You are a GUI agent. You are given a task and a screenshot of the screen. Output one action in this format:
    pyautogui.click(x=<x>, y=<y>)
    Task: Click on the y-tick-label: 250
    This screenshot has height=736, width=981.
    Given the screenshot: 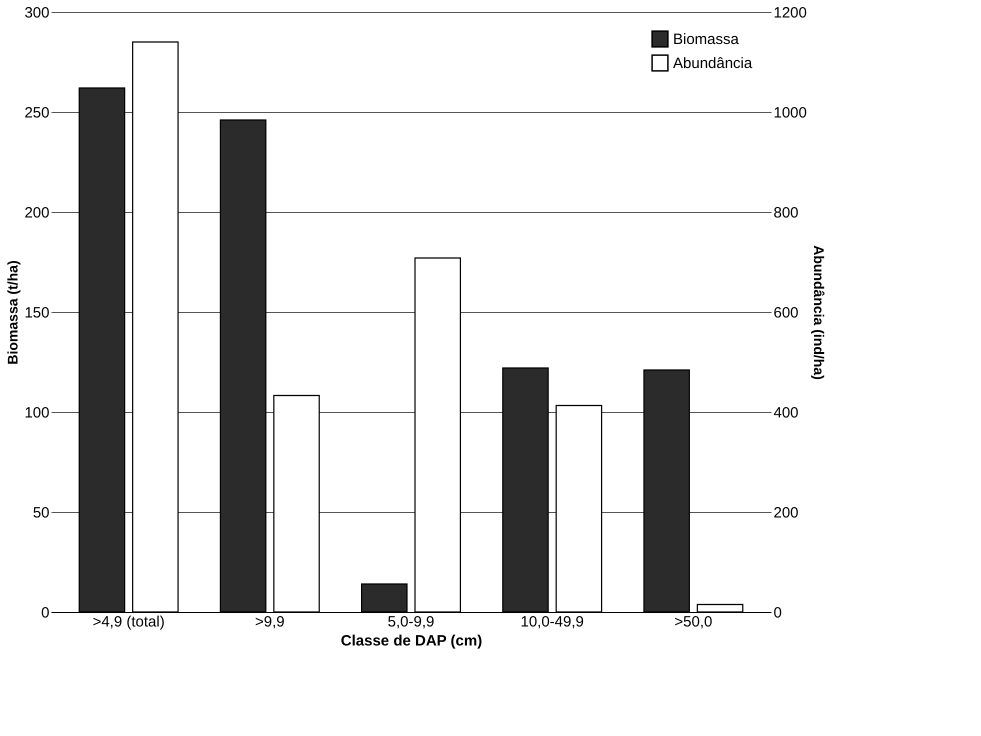 What is the action you would take?
    pyautogui.click(x=37, y=113)
    